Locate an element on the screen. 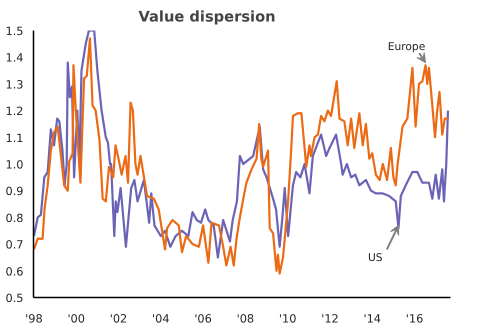 This screenshot has width=478, height=329. x-tick-label: '02 is located at coordinates (119, 319).